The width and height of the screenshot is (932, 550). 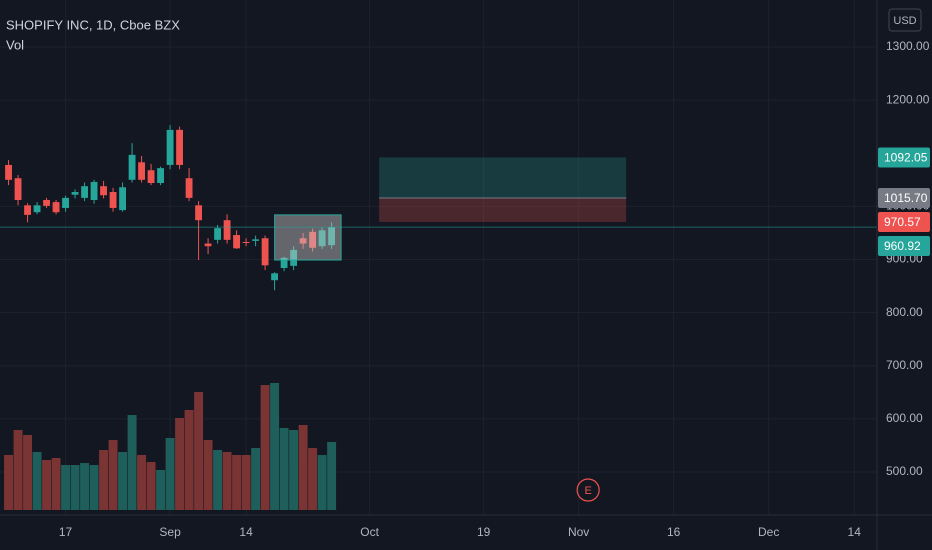 I want to click on x-tick-label: Oct, so click(x=369, y=532).